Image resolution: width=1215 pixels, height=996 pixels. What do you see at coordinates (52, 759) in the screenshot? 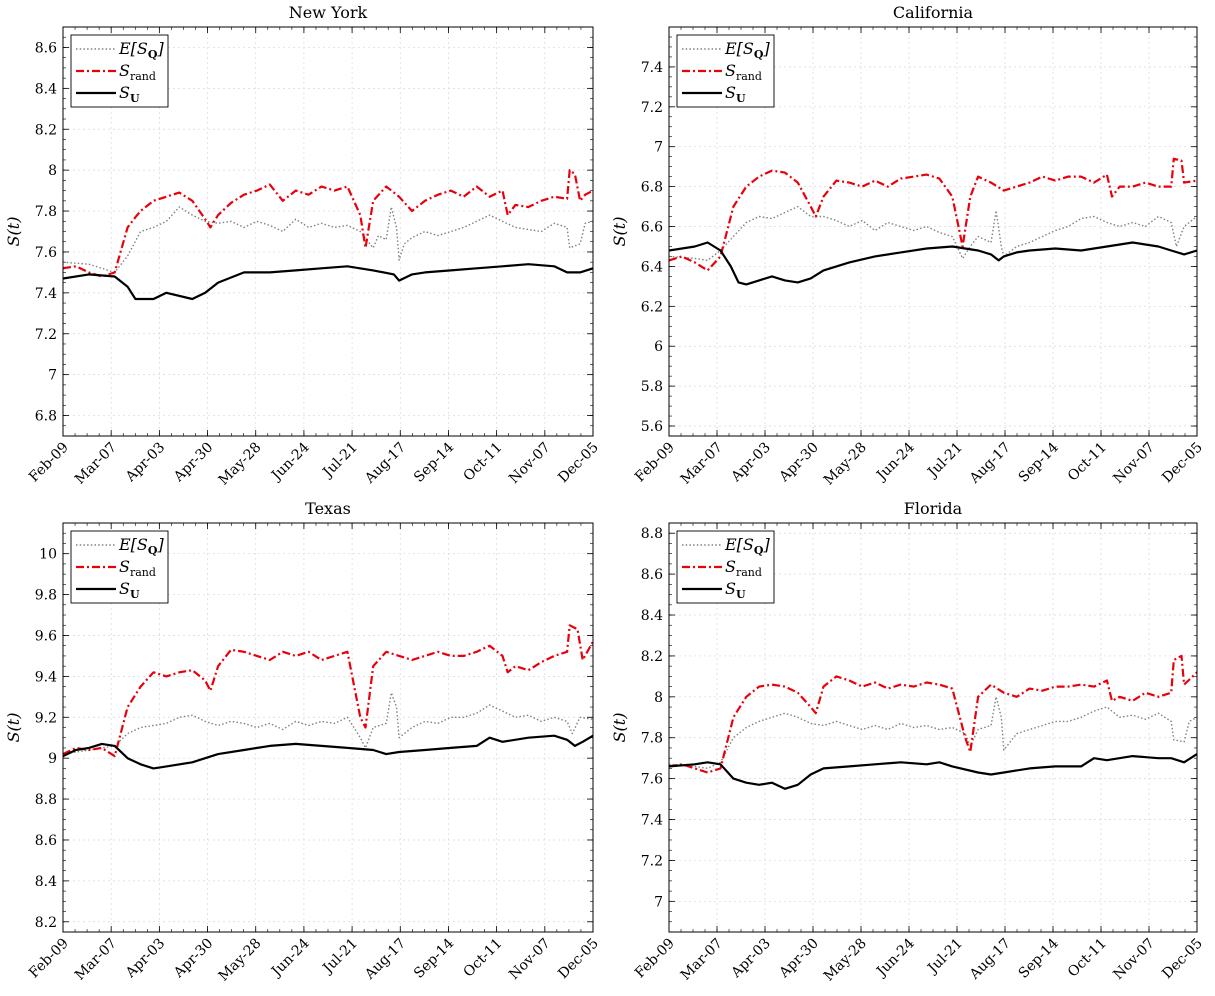
I see `y-tick-label: 9` at bounding box center [52, 759].